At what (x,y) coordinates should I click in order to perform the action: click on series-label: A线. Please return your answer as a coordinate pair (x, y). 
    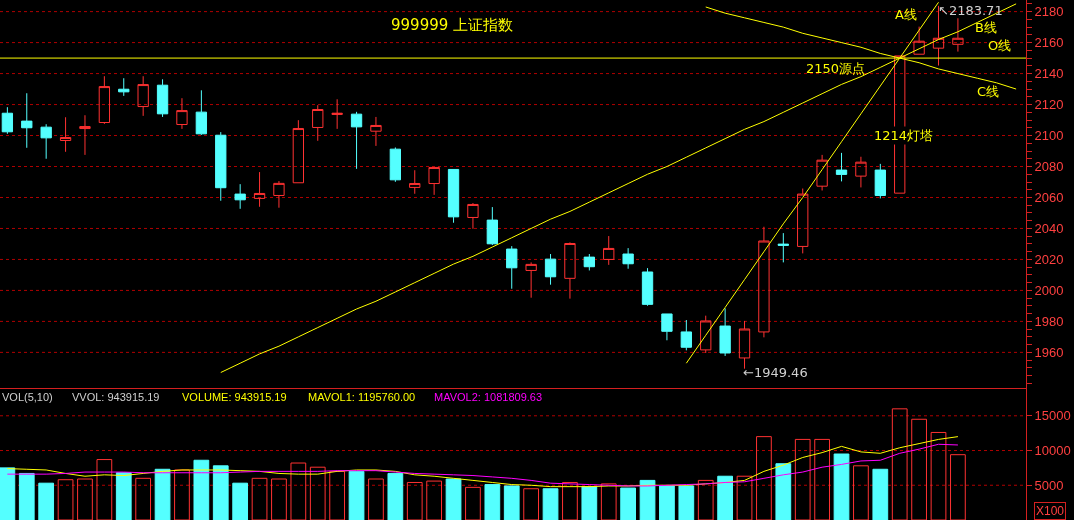
    Looking at the image, I should click on (906, 14).